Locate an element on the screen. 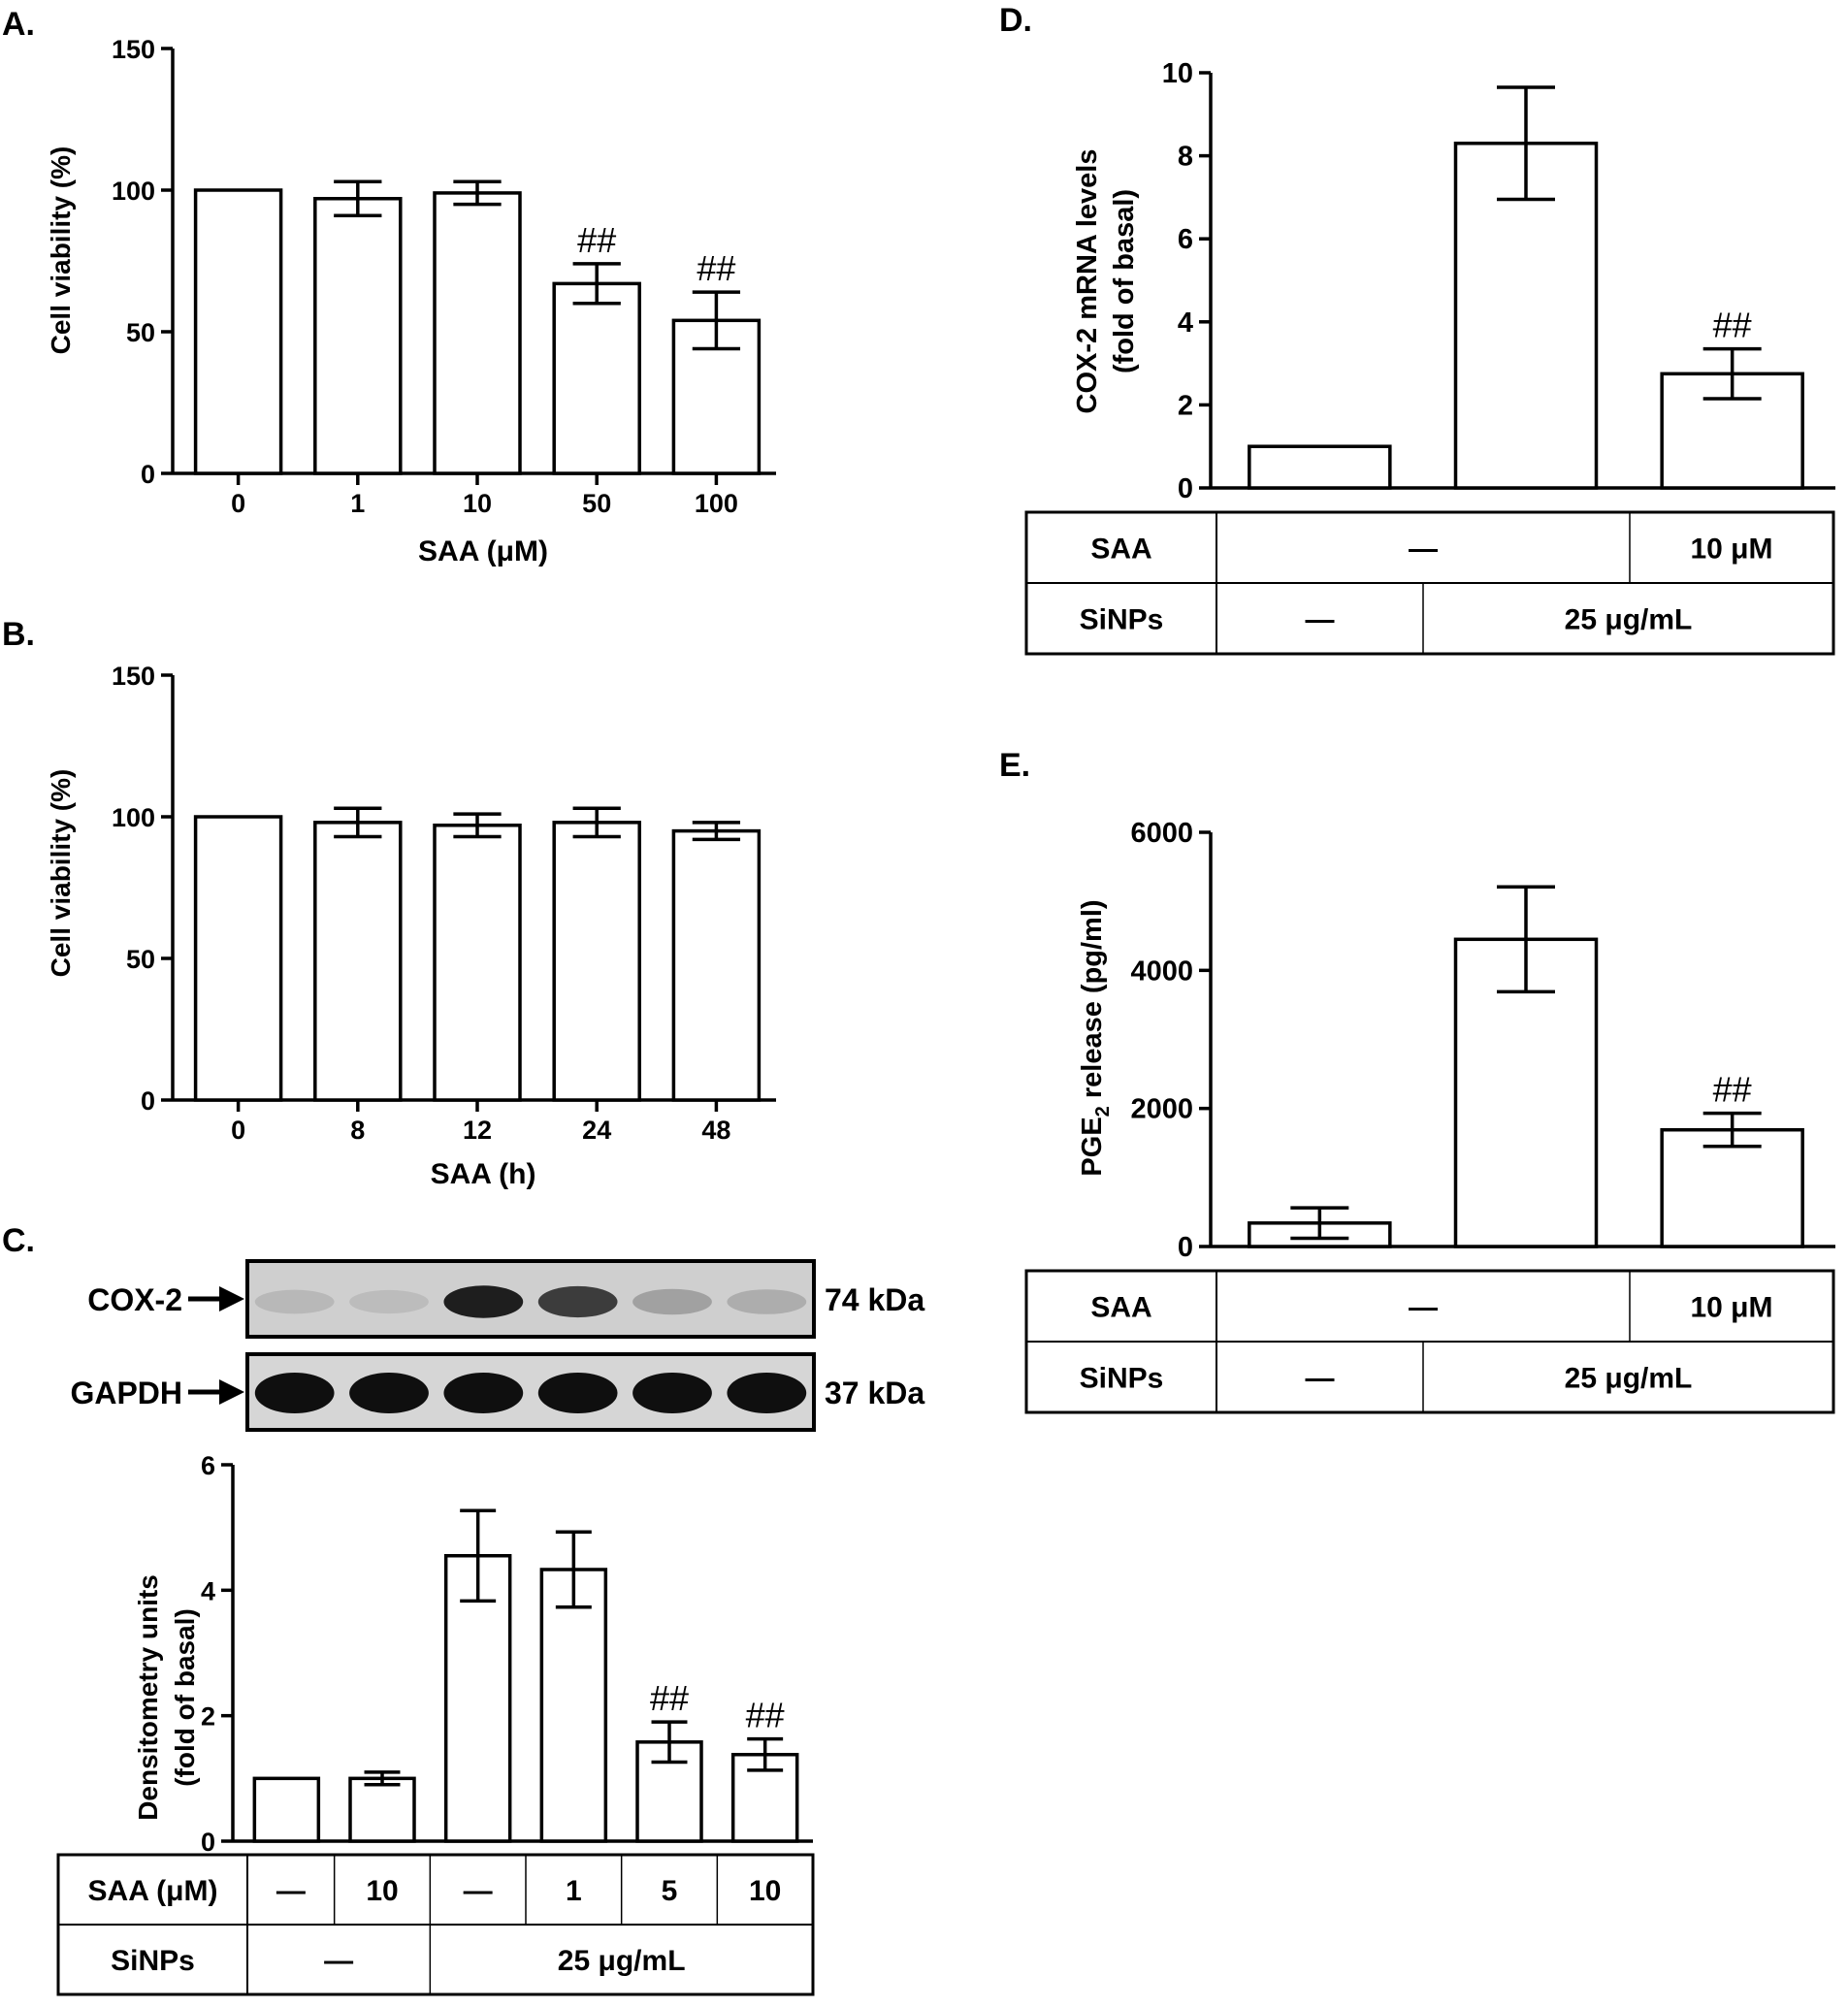 The width and height of the screenshot is (1848, 2008). blot-size-label: 37 kDa is located at coordinates (874, 1393).